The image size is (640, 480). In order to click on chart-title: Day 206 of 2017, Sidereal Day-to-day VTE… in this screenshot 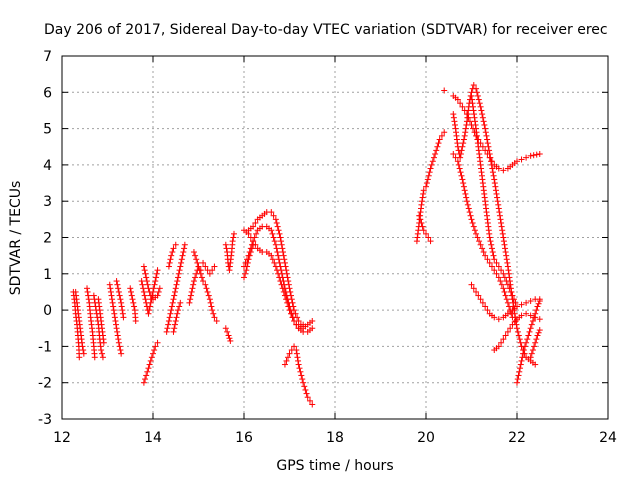, I will do `click(326, 30)`.